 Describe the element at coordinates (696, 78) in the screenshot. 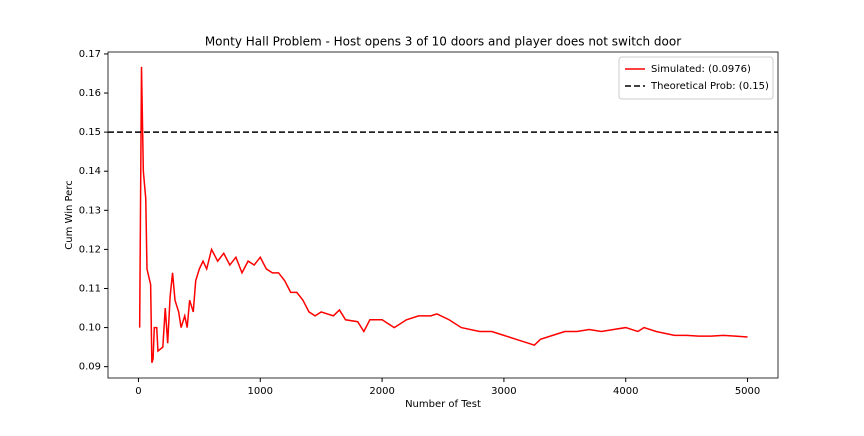

I see `legend-box` at that location.